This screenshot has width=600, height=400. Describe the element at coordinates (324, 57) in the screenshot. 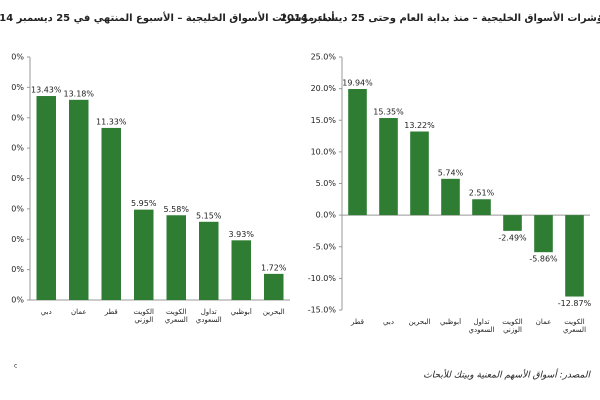

I see `y-tick-label: 25.0%` at that location.